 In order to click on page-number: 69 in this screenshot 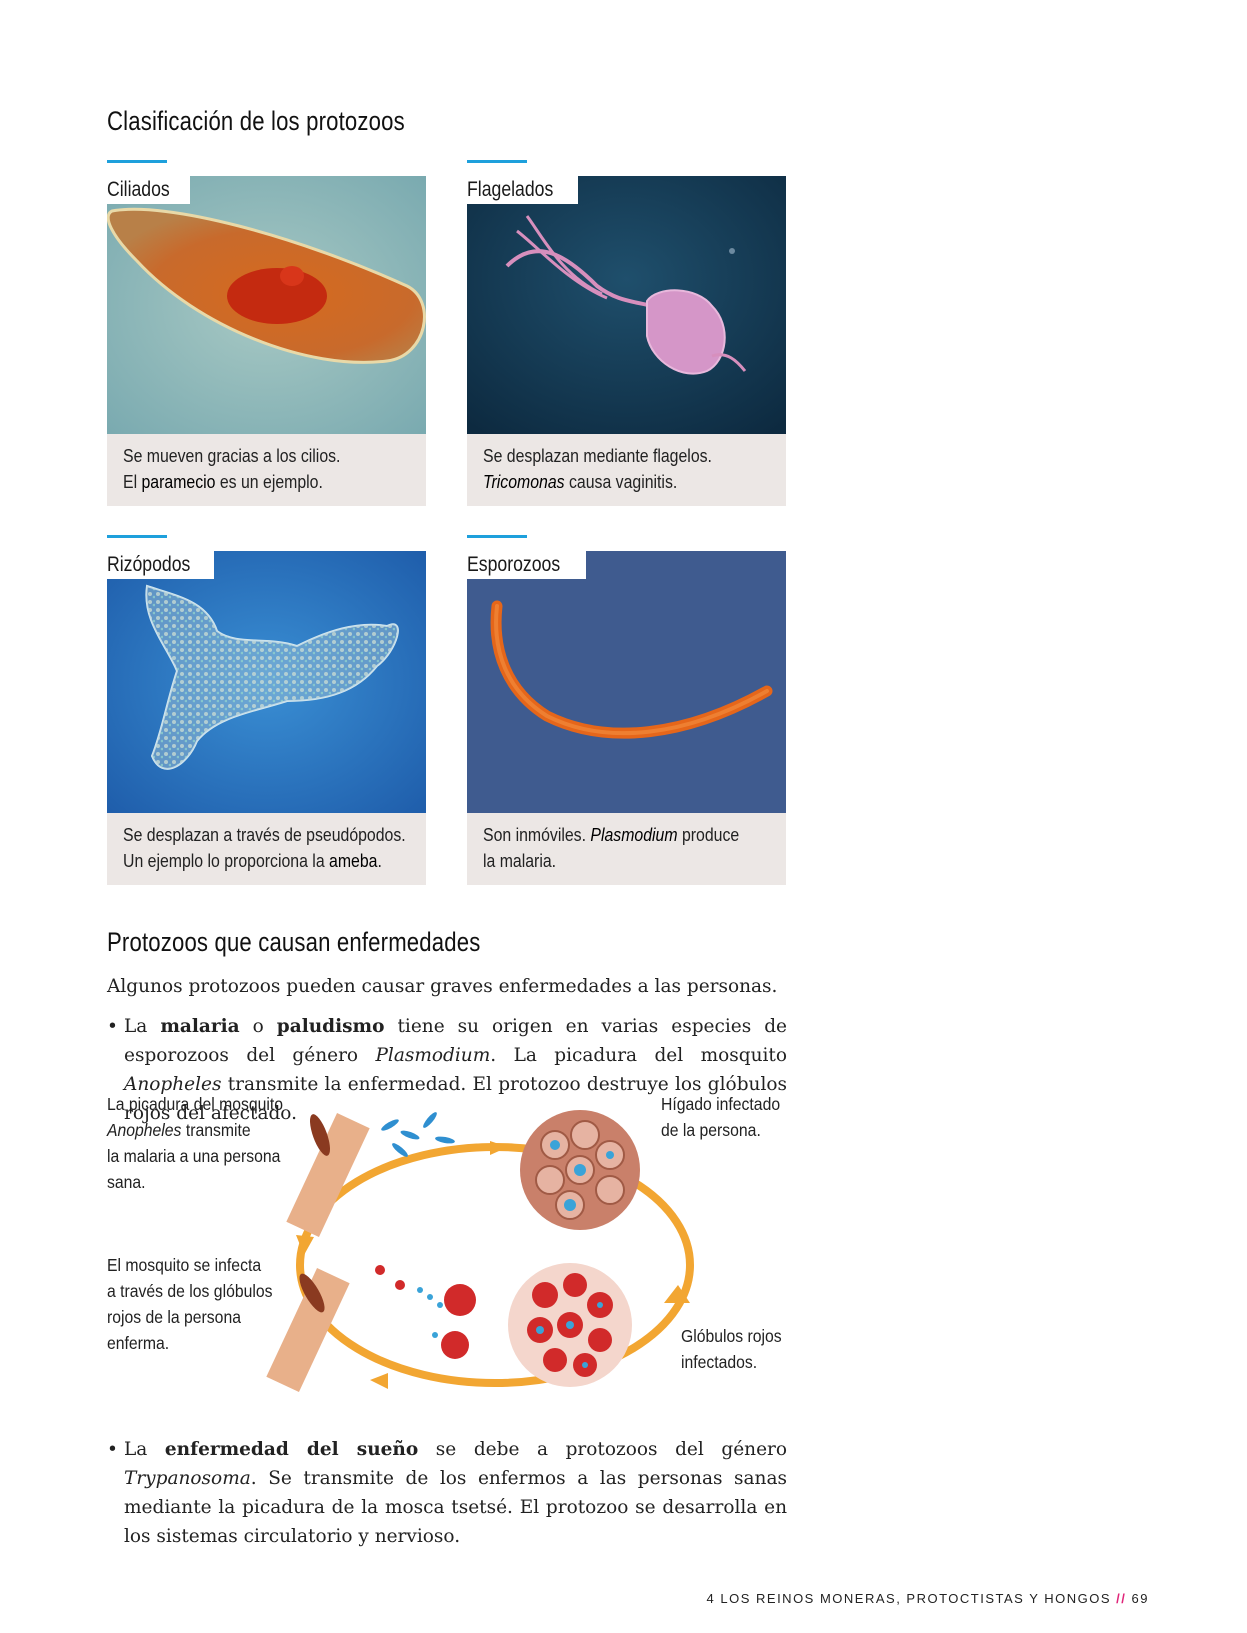, I will do `click(1140, 1598)`.